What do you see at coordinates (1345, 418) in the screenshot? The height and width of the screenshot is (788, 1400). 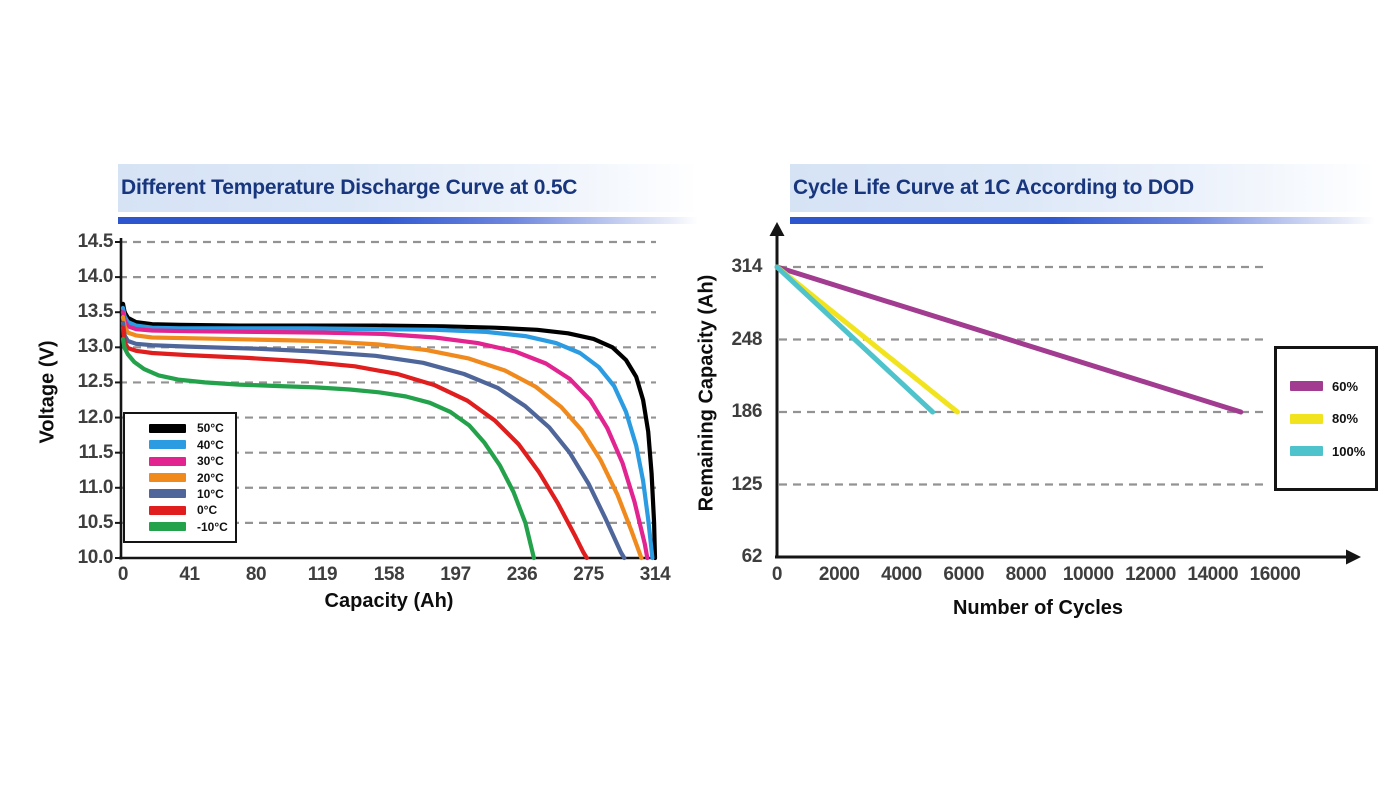 I see `legend-label: 80%` at bounding box center [1345, 418].